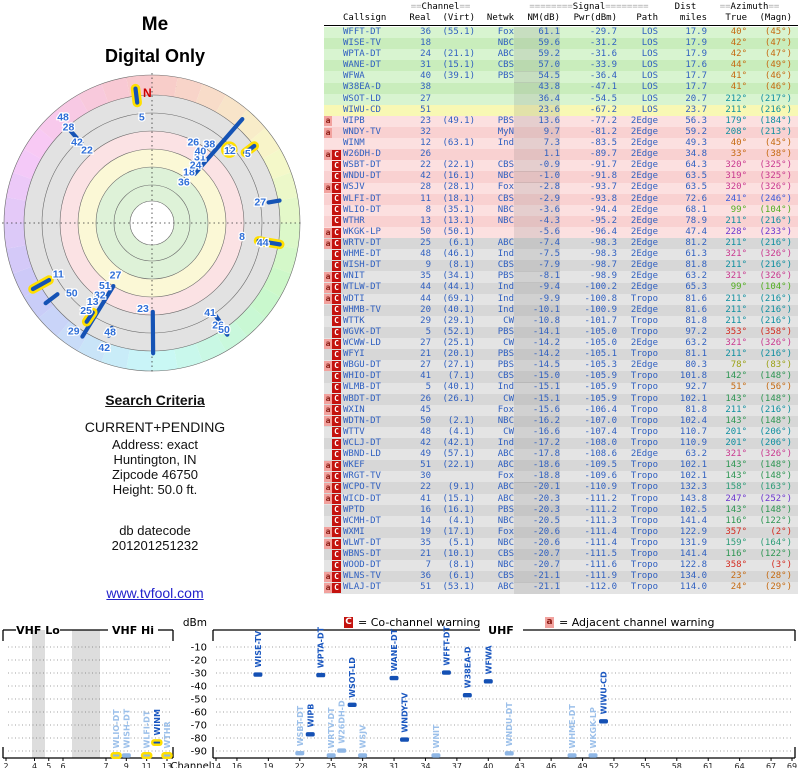 The width and height of the screenshot is (800, 768). What do you see at coordinates (458, 198) in the screenshot?
I see `virtual-channel: (18.1)` at bounding box center [458, 198].